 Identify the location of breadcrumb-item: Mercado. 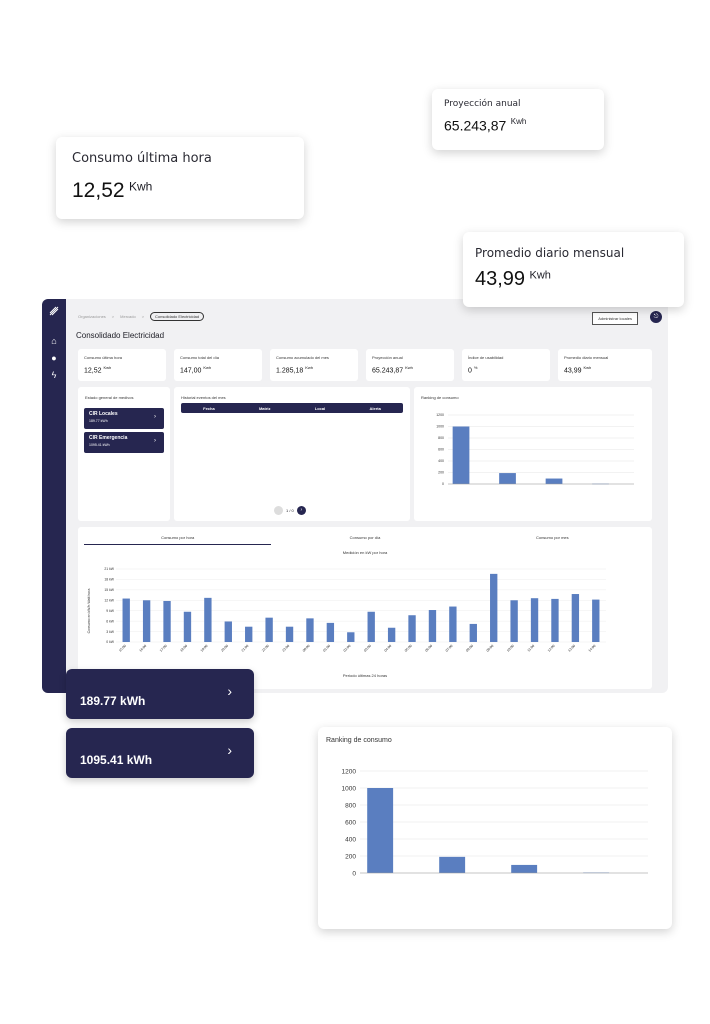
(128, 316).